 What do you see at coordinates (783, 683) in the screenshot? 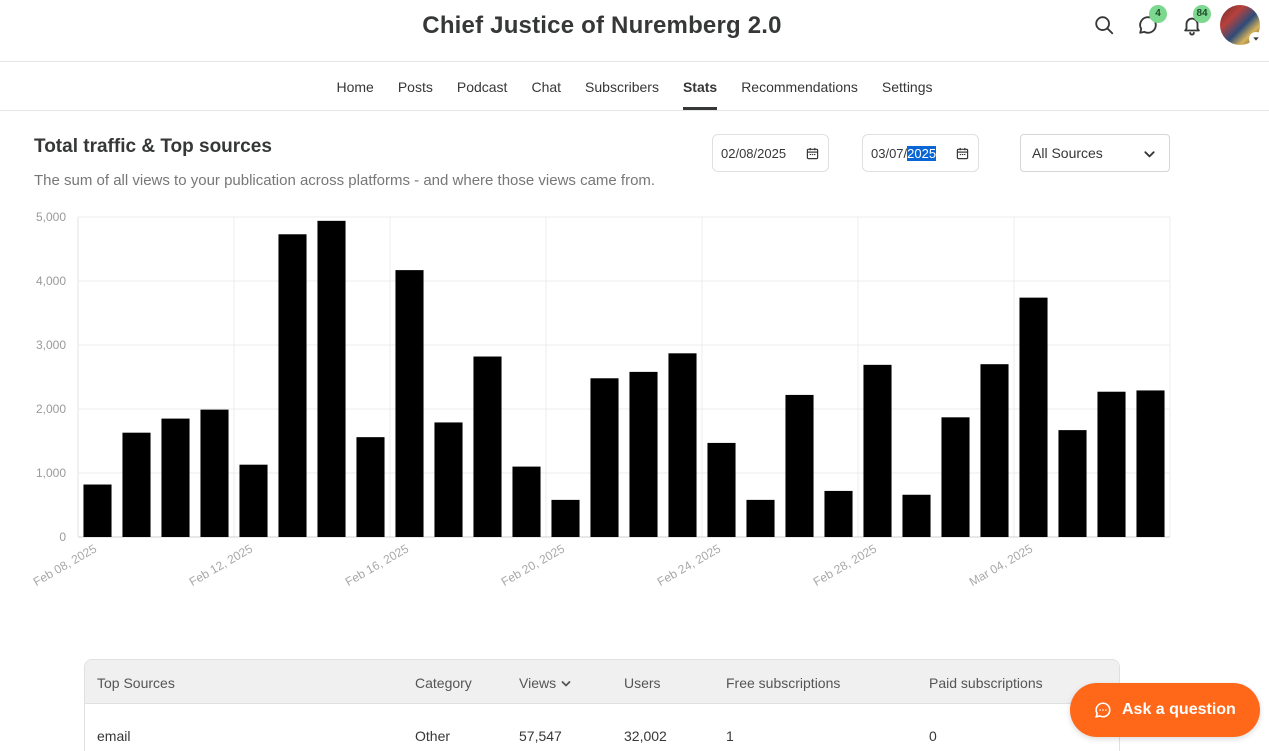
I see `column-header-free-subscriptions: Free subscriptions` at bounding box center [783, 683].